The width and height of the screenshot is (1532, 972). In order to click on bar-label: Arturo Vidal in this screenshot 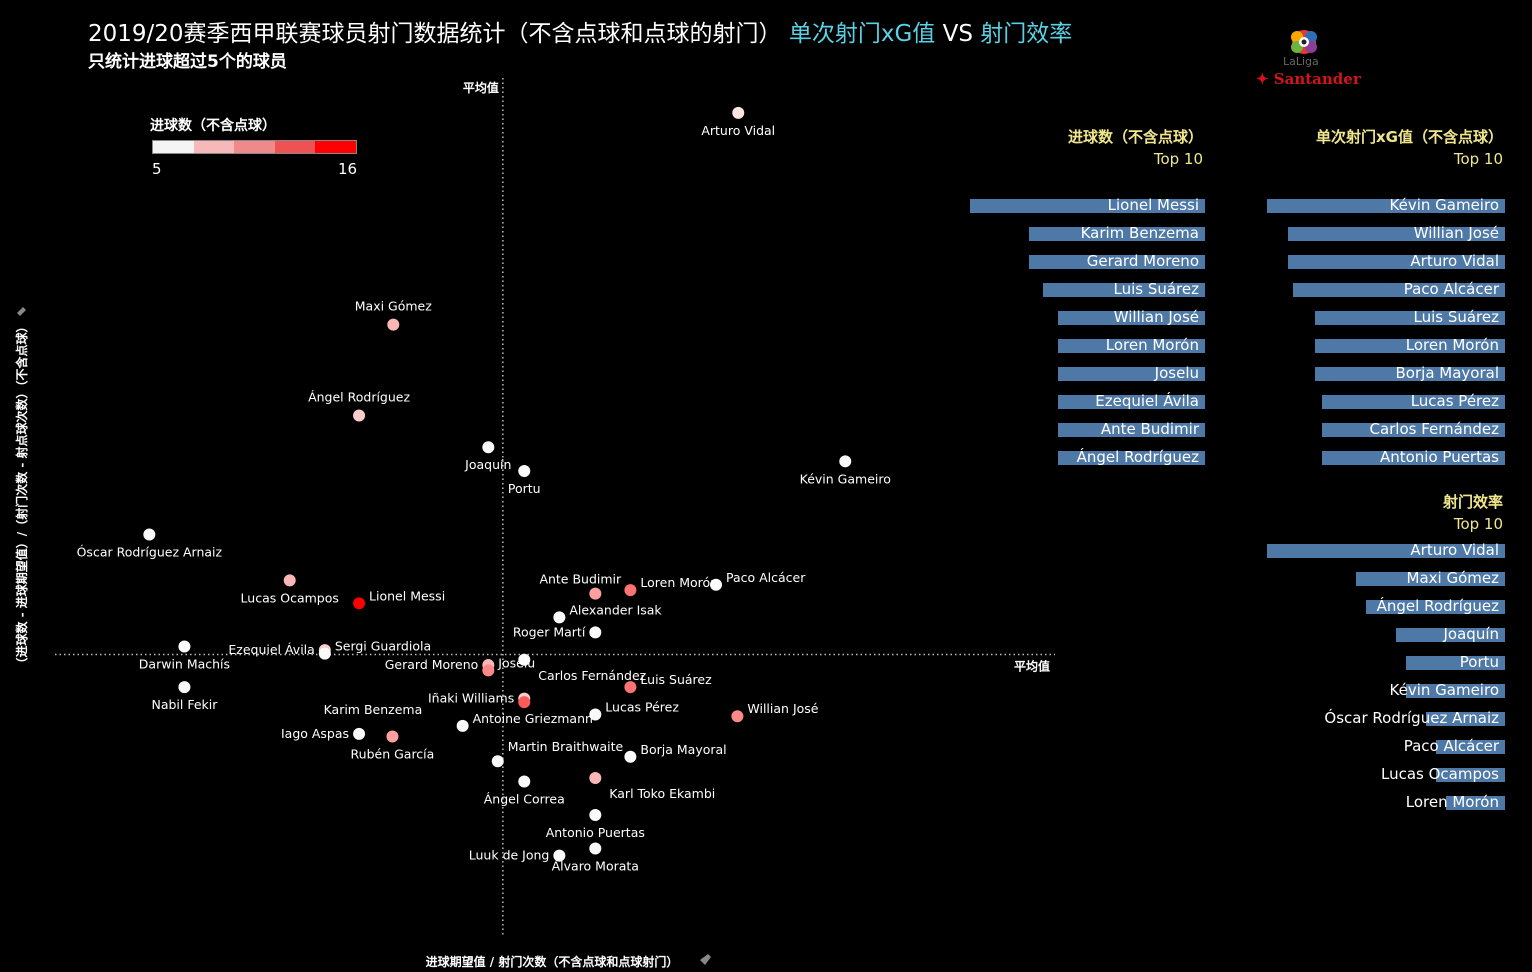, I will do `click(1454, 261)`.